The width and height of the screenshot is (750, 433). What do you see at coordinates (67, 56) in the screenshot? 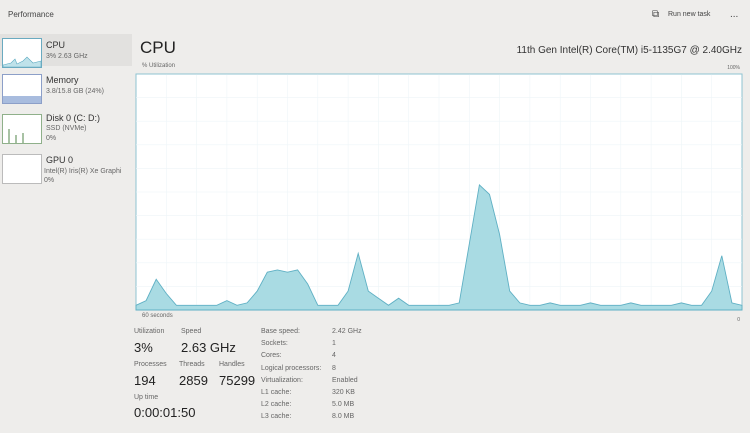
I see `sidebar-detail: 3% 2.63 GHz` at bounding box center [67, 56].